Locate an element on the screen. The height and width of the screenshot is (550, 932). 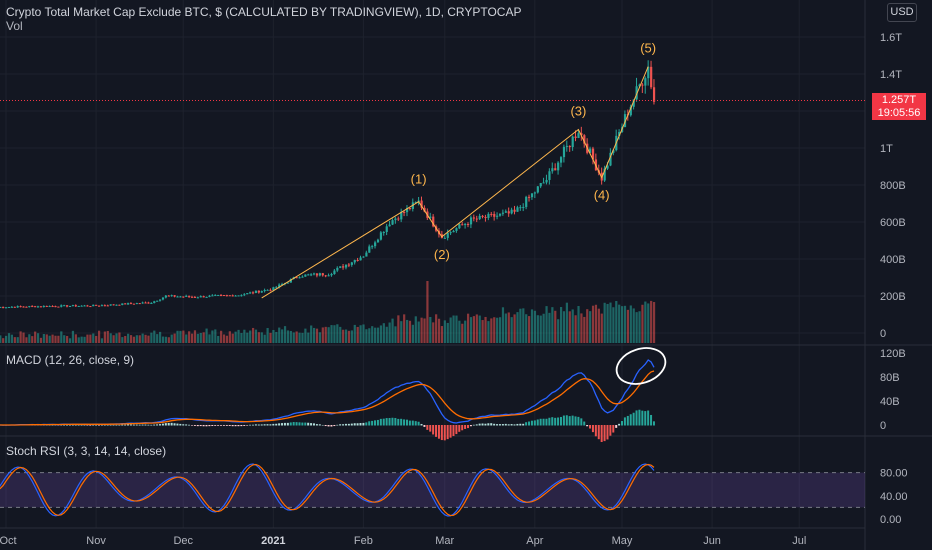
wave-label-1: (1) is located at coordinates (419, 179).